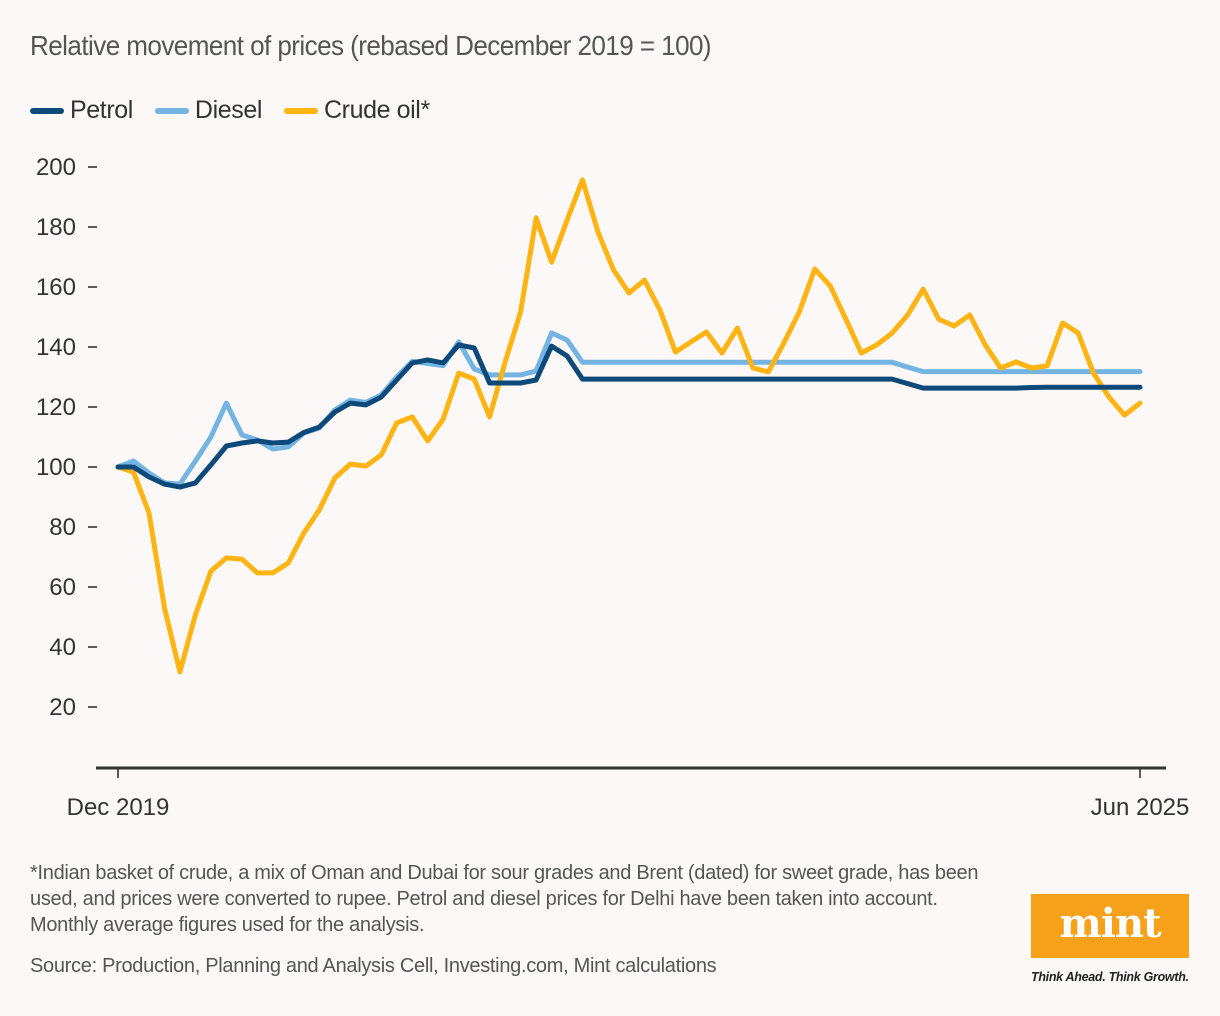 This screenshot has height=1016, width=1220. What do you see at coordinates (118, 807) in the screenshot?
I see `x-tick-label-start: Dec 2019` at bounding box center [118, 807].